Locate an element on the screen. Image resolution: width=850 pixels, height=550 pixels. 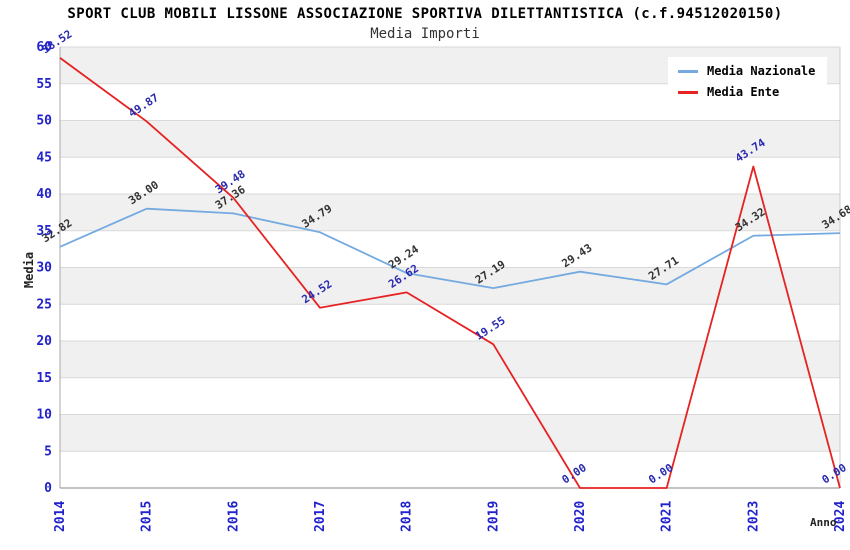
y-tick-label: 20 is located at coordinates (44, 341).